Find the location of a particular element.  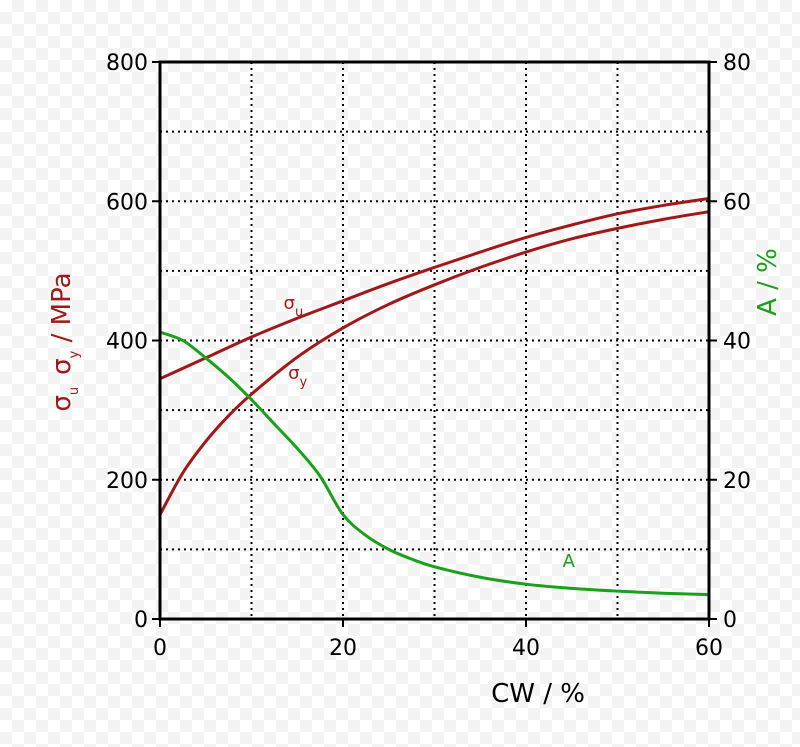

x-tick-label: 40 is located at coordinates (526, 648).